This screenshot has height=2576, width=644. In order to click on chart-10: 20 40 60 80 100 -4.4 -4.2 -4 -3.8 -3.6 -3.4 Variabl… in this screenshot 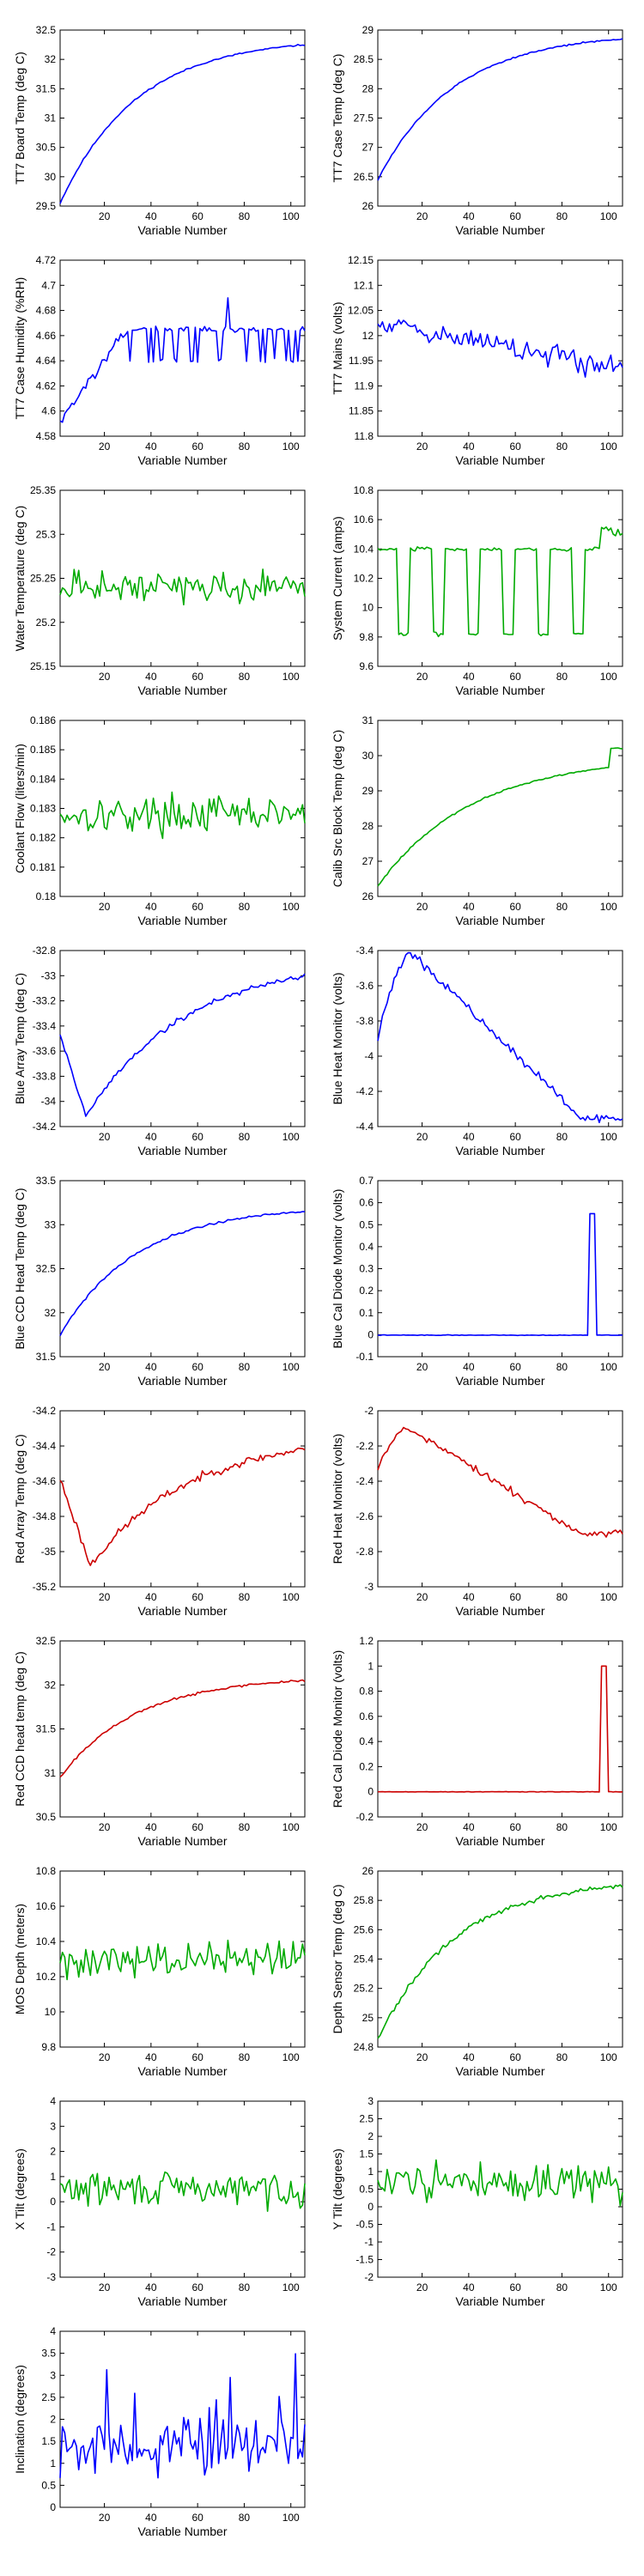, I will do `click(477, 1051)`.